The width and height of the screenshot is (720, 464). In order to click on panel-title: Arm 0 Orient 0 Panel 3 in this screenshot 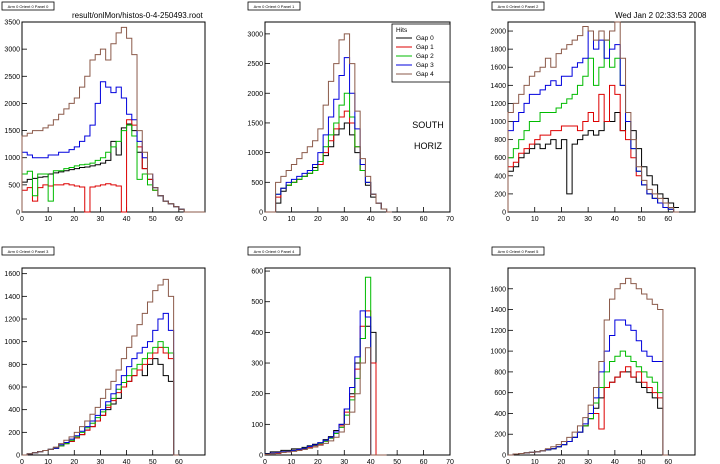, I will do `click(28, 251)`.